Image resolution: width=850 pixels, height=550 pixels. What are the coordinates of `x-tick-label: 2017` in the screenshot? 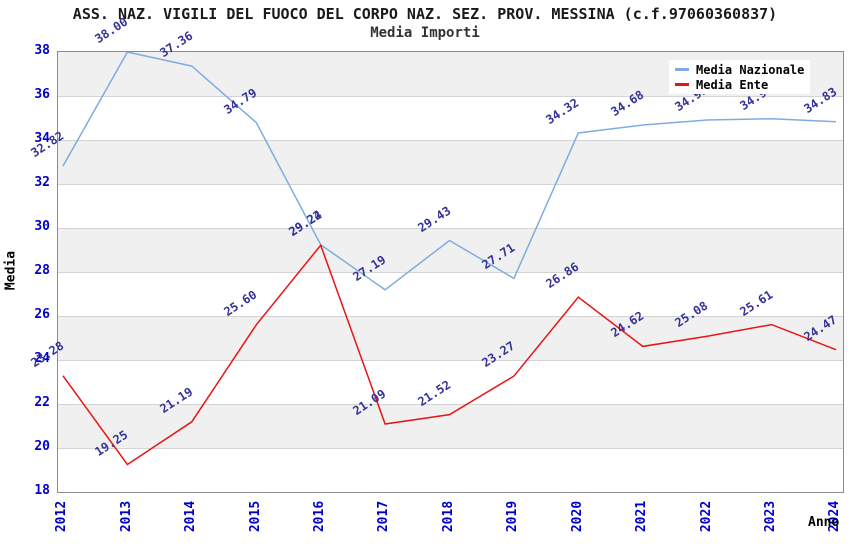 It's located at (384, 516).